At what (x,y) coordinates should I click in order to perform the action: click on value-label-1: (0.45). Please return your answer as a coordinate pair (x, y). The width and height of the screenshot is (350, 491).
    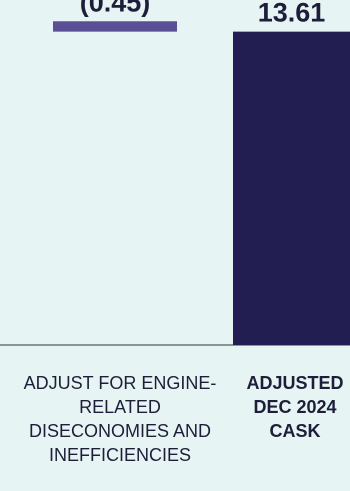
    Looking at the image, I should click on (115, 8).